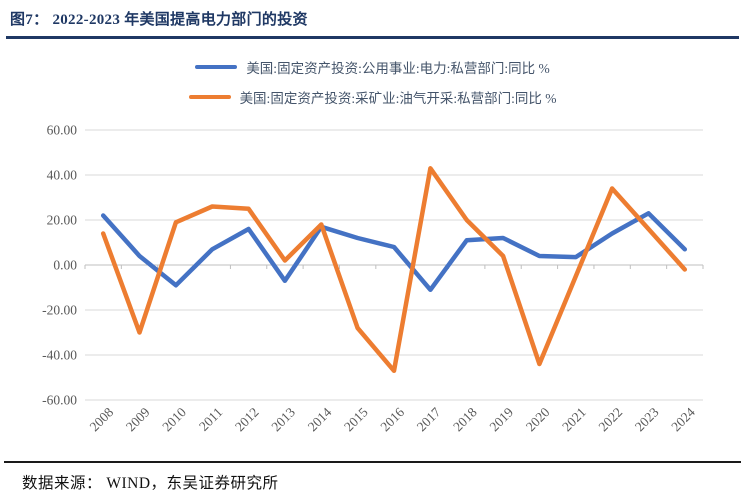 This screenshot has height=500, width=745. I want to click on svg-text: -20.00, so click(59, 310).